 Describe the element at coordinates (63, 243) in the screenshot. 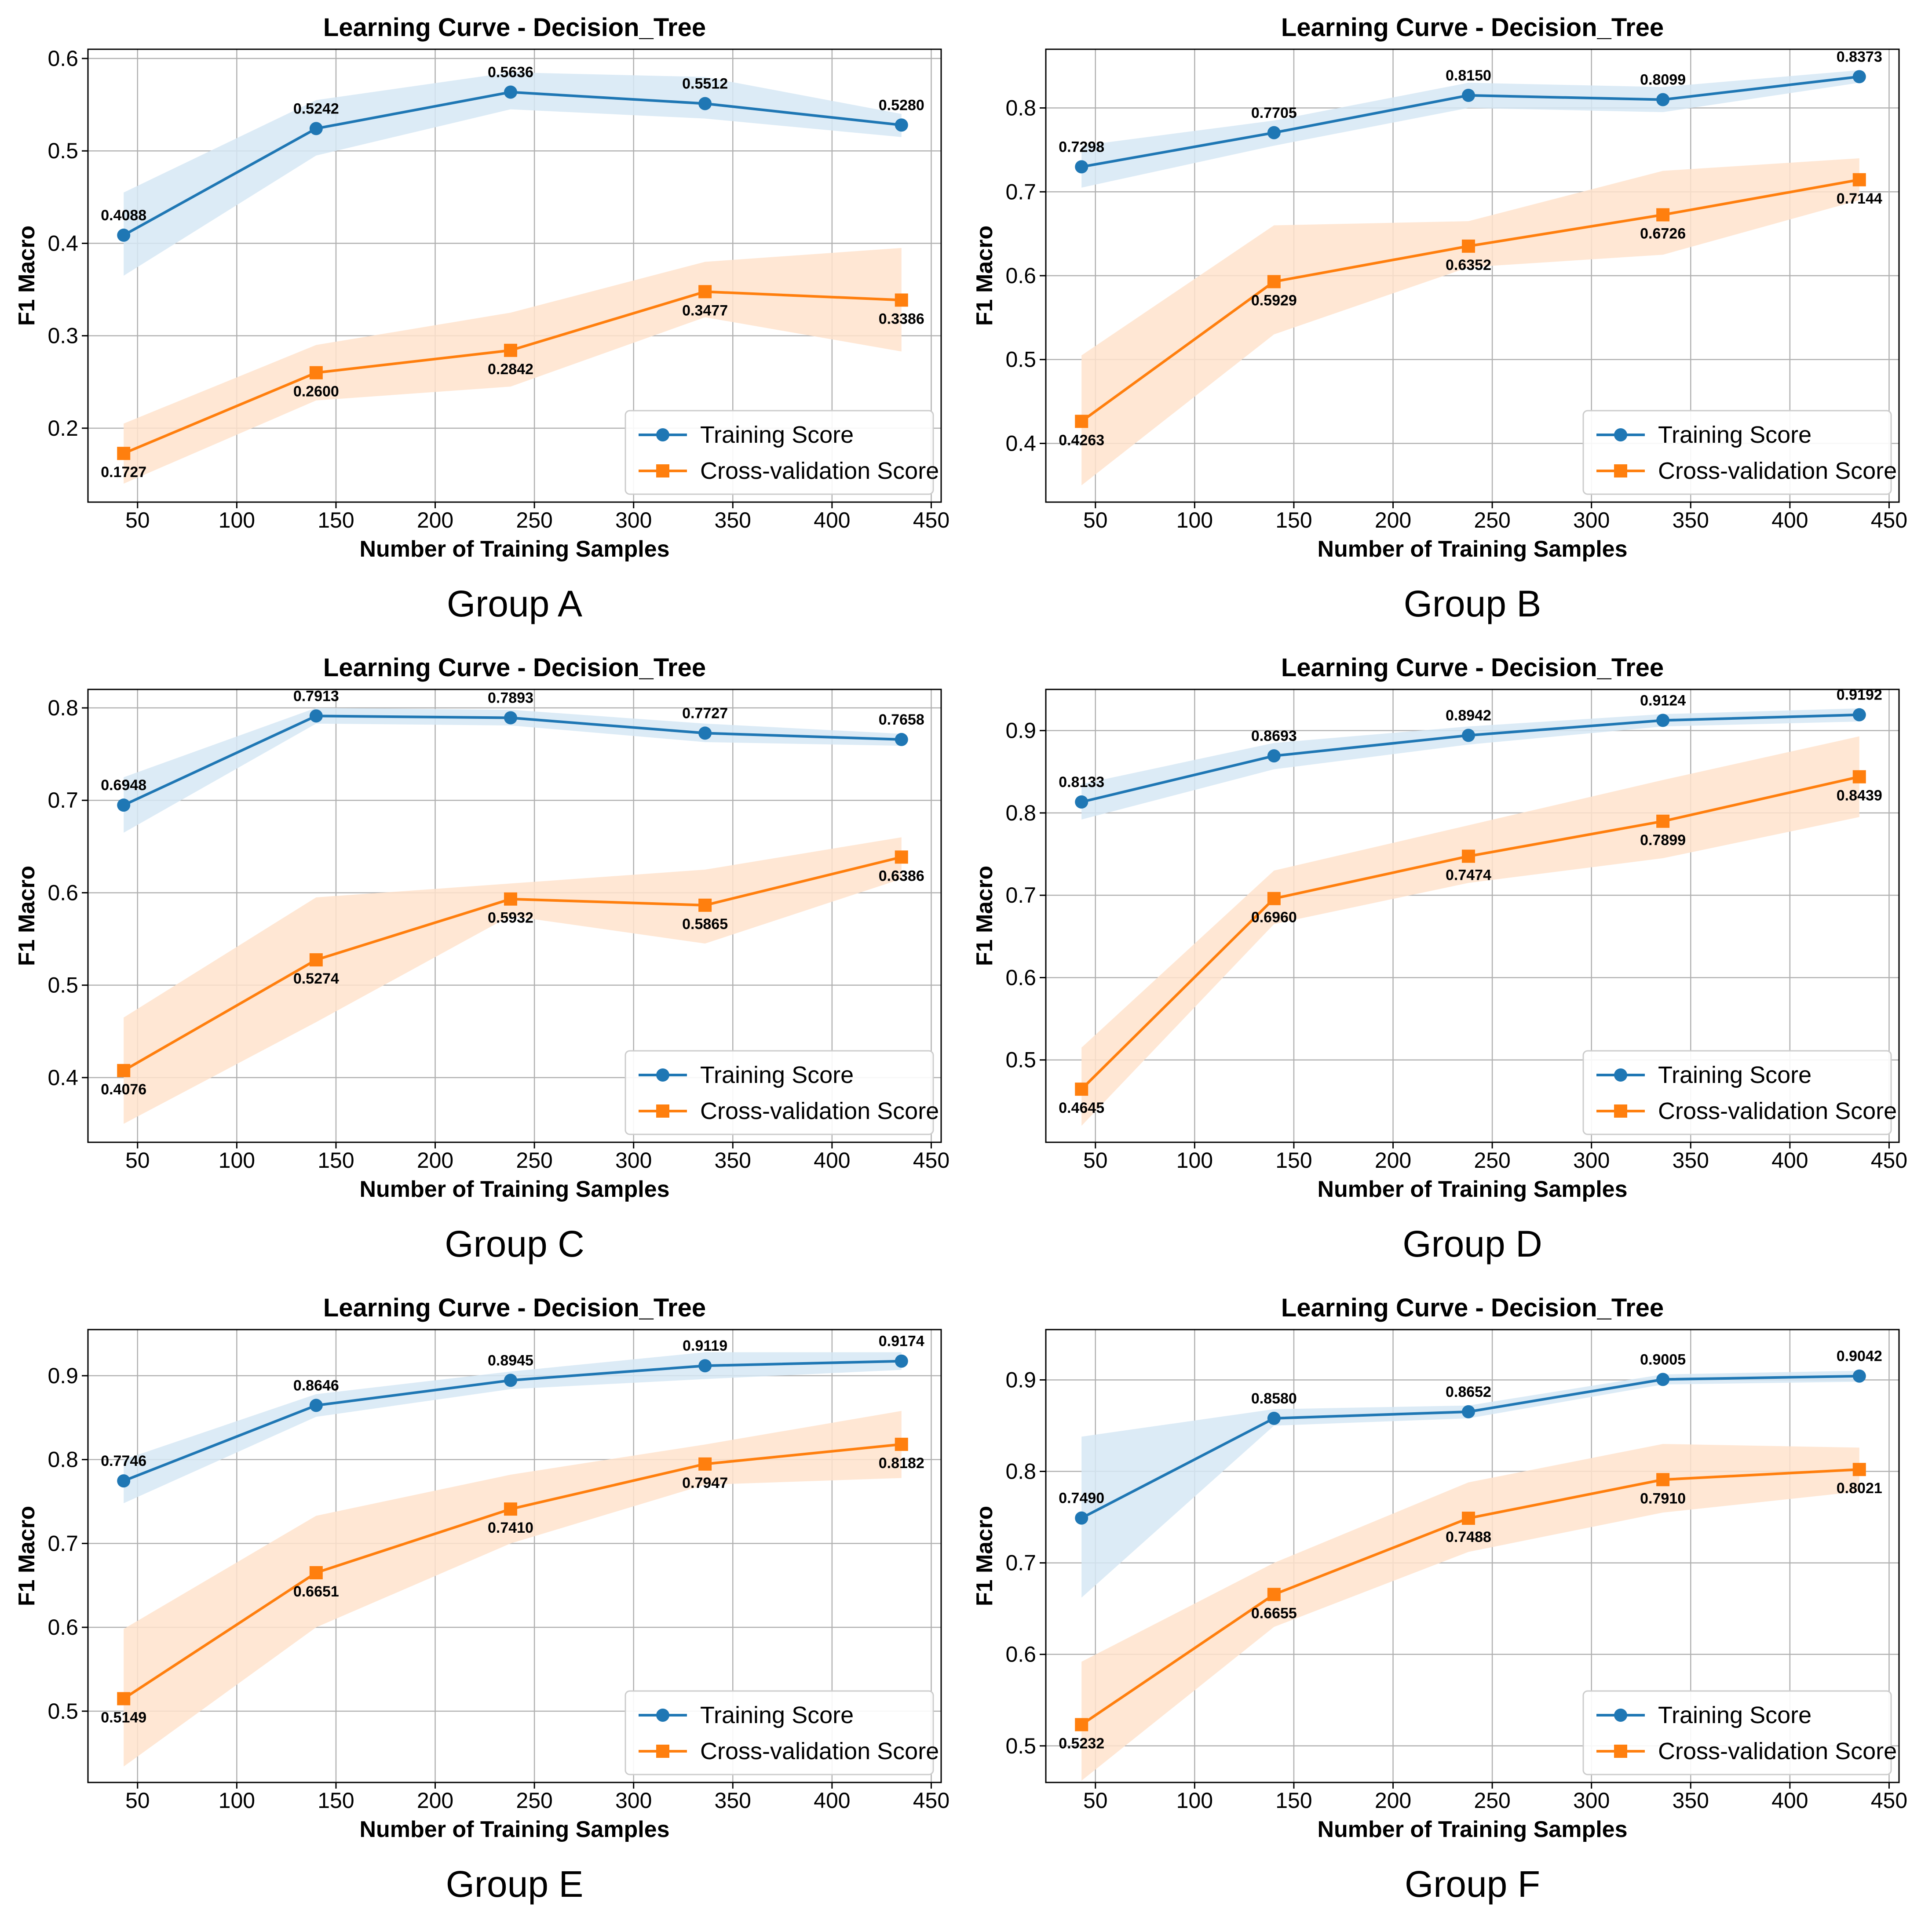

I see `y-tick-label: 0.4` at that location.